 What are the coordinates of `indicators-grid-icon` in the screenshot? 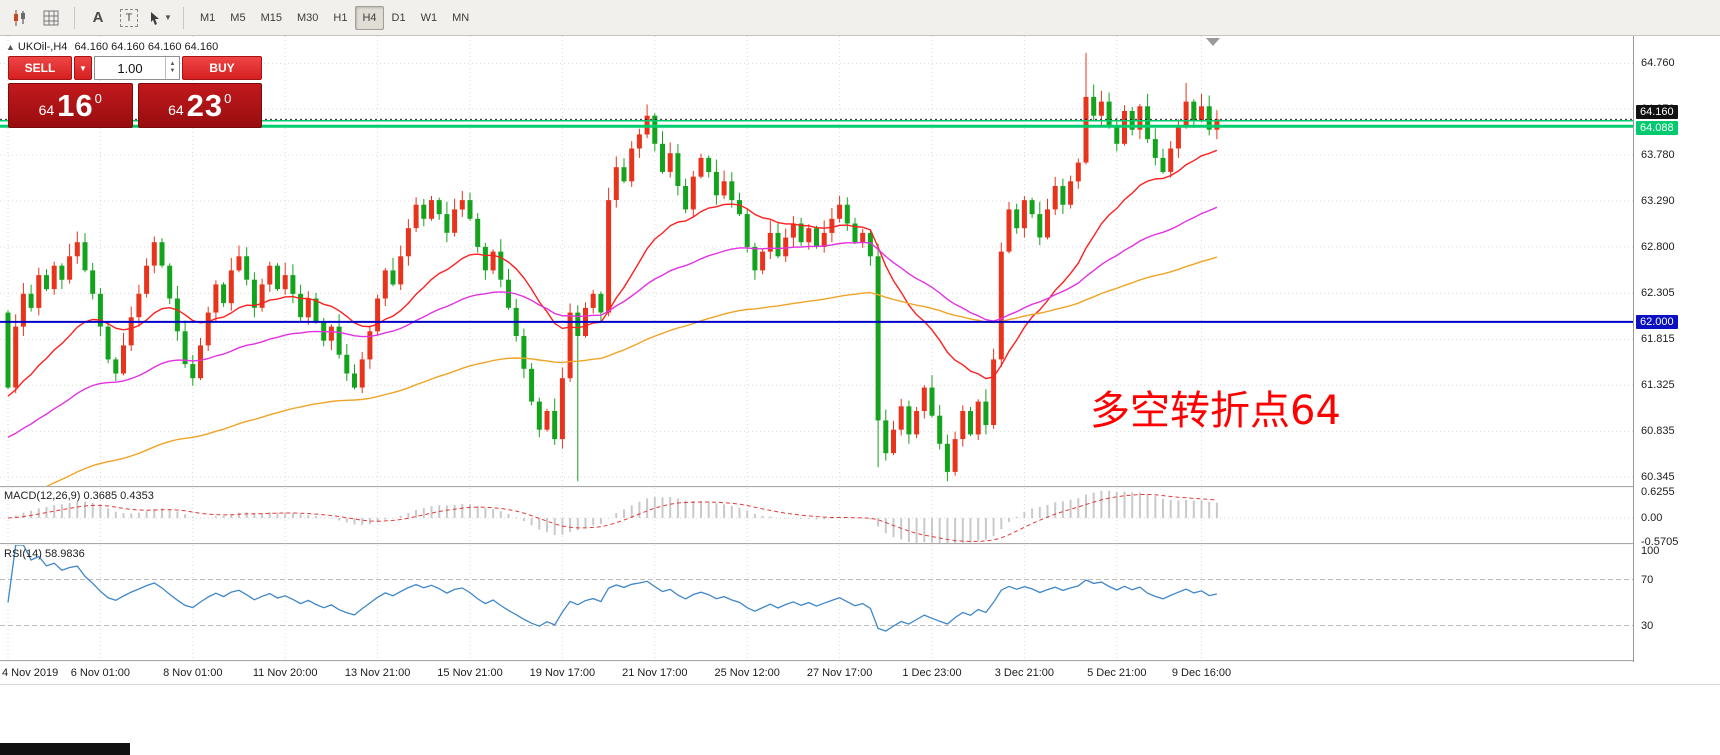 It's located at (51, 18).